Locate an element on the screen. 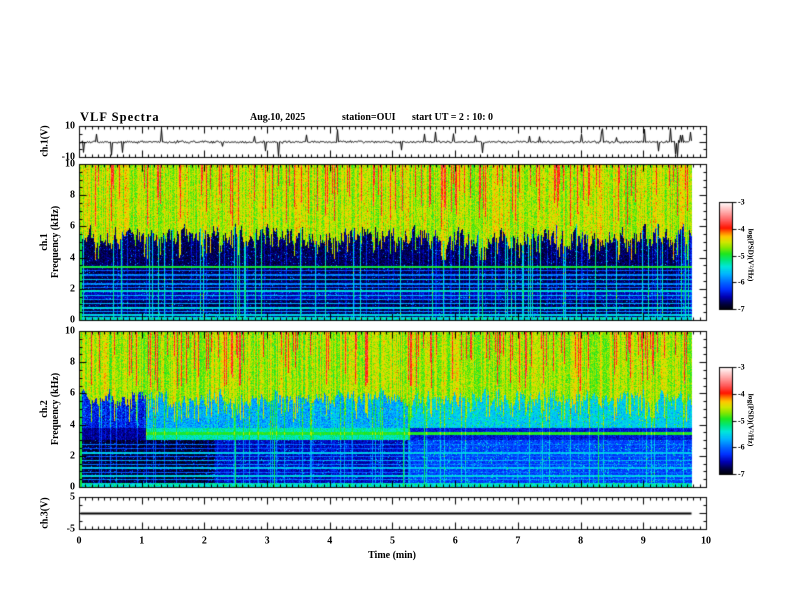  ch2-frequency-tick-label: 6 is located at coordinates (72, 393).